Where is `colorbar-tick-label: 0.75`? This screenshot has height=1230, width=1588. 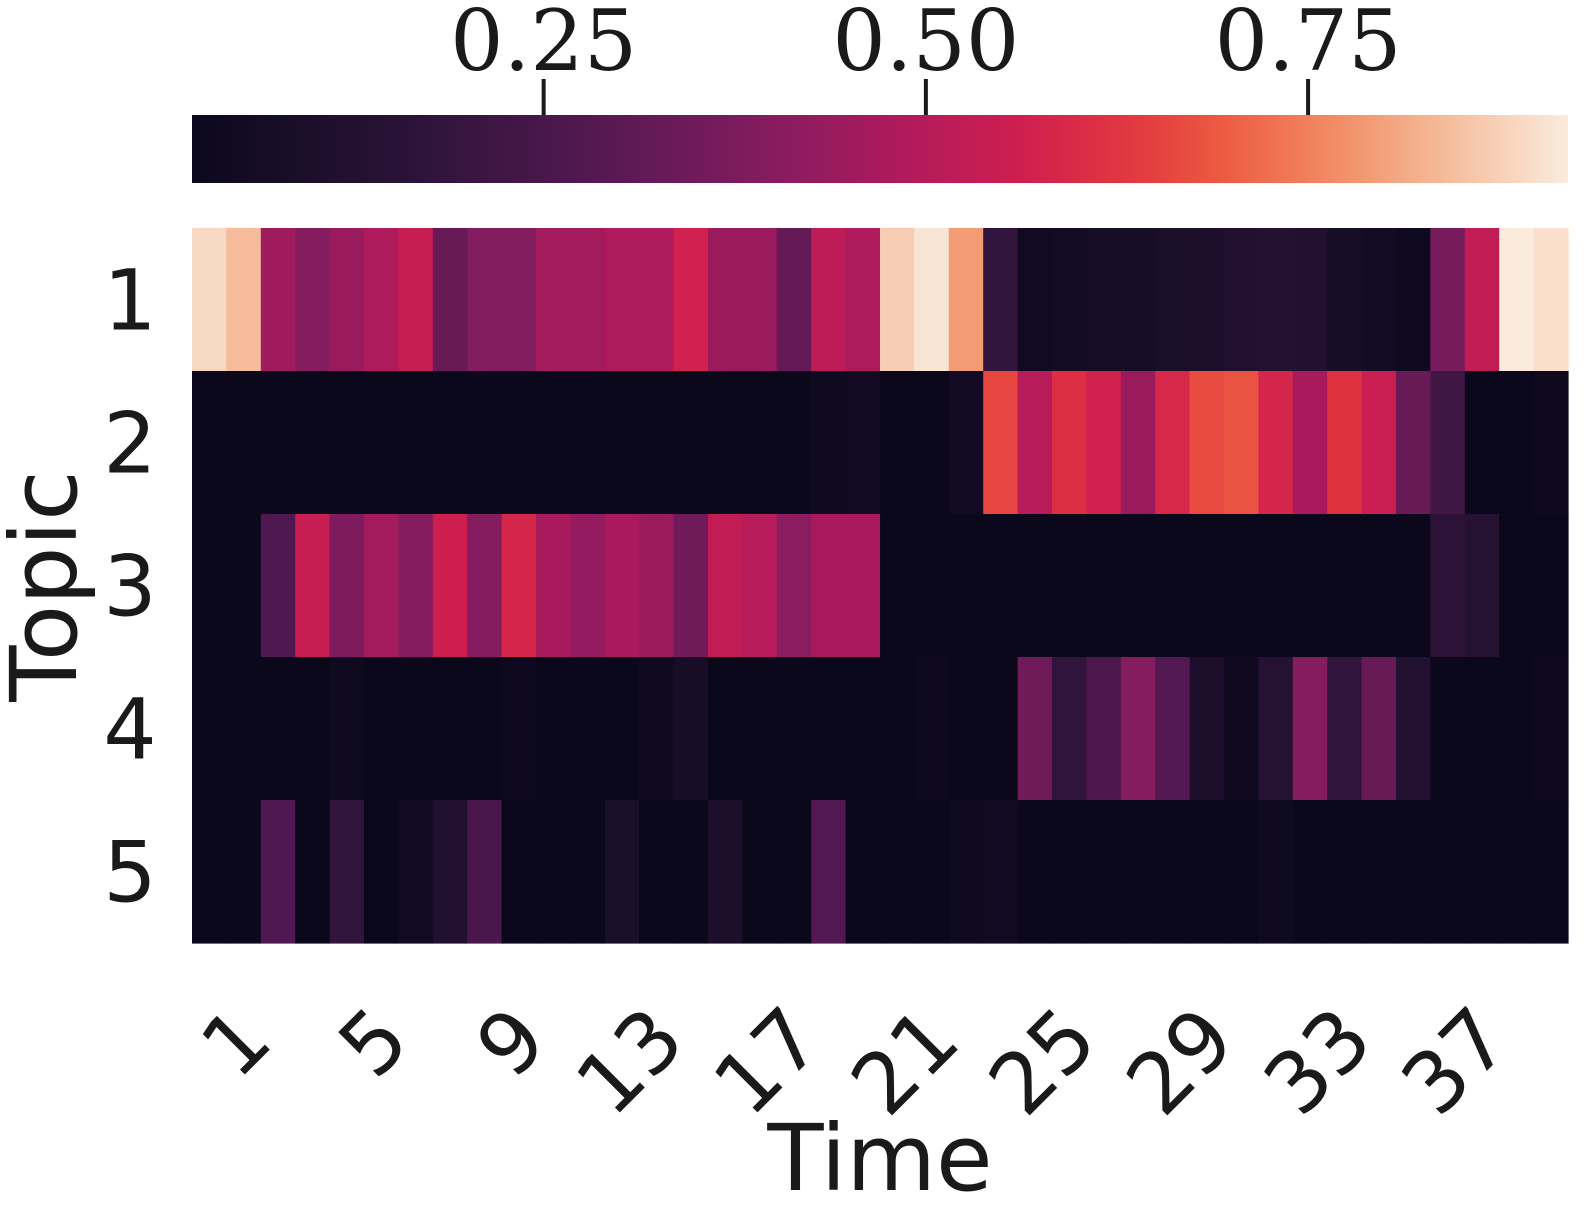 colorbar-tick-label: 0.75 is located at coordinates (1308, 45).